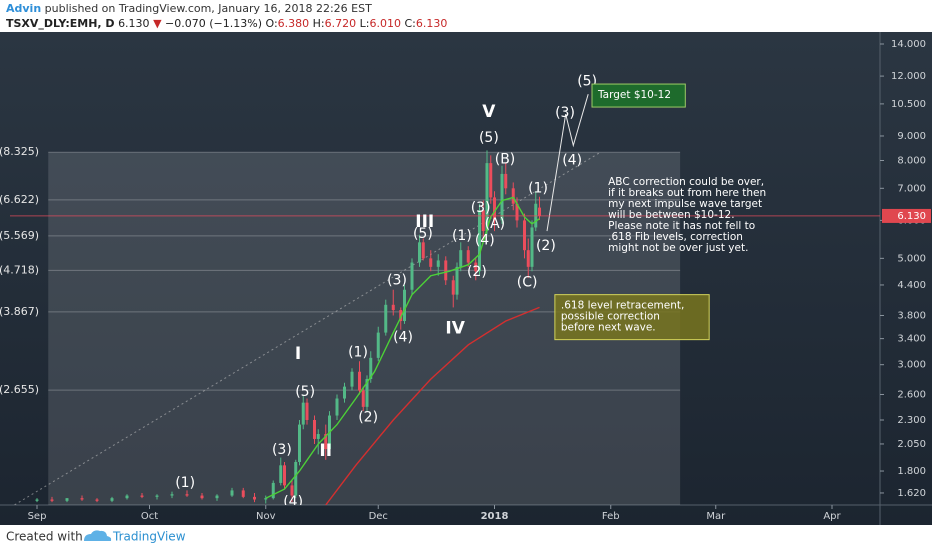 The height and width of the screenshot is (550, 932). Describe the element at coordinates (424, 222) in the screenshot. I see `major-wave-label: III` at that location.